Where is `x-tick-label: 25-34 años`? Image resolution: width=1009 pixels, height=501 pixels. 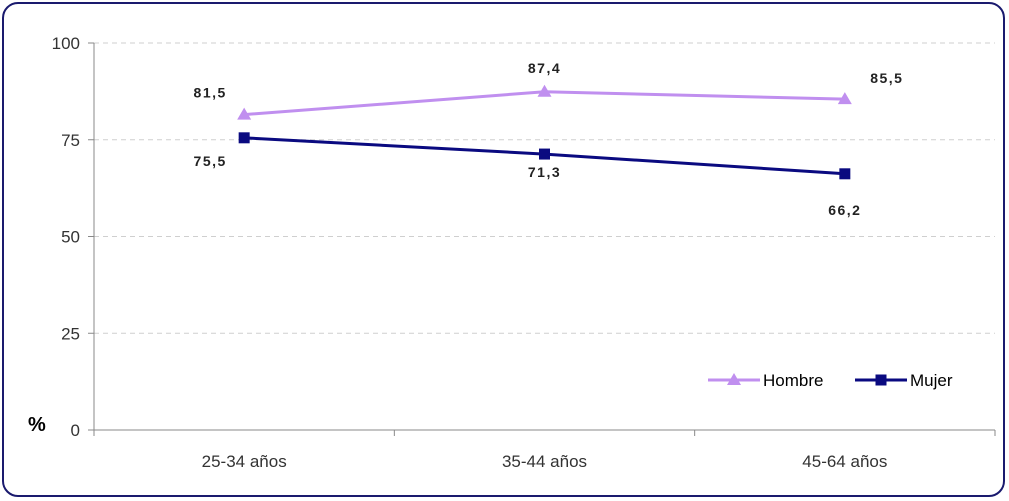
x-tick-label: 25-34 años is located at coordinates (244, 461).